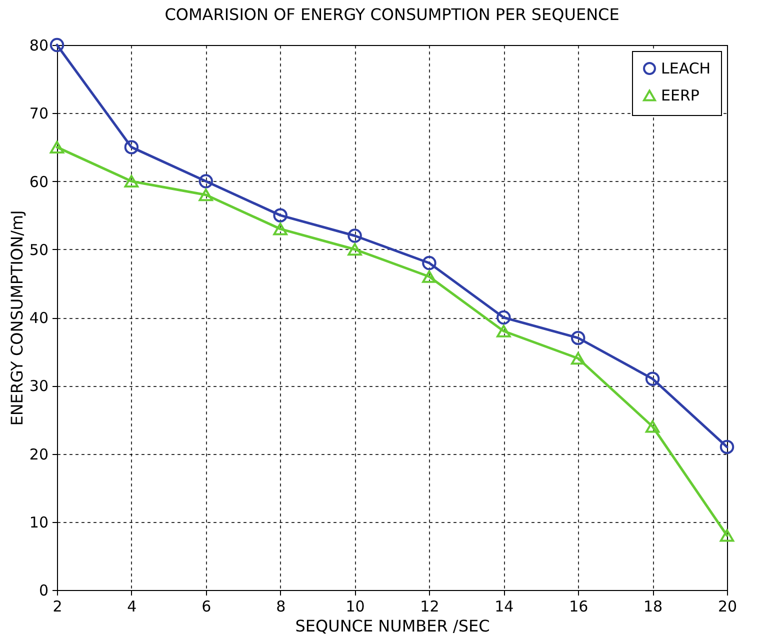 The width and height of the screenshot is (768, 637). I want to click on x-tick-label: 8, so click(281, 607).